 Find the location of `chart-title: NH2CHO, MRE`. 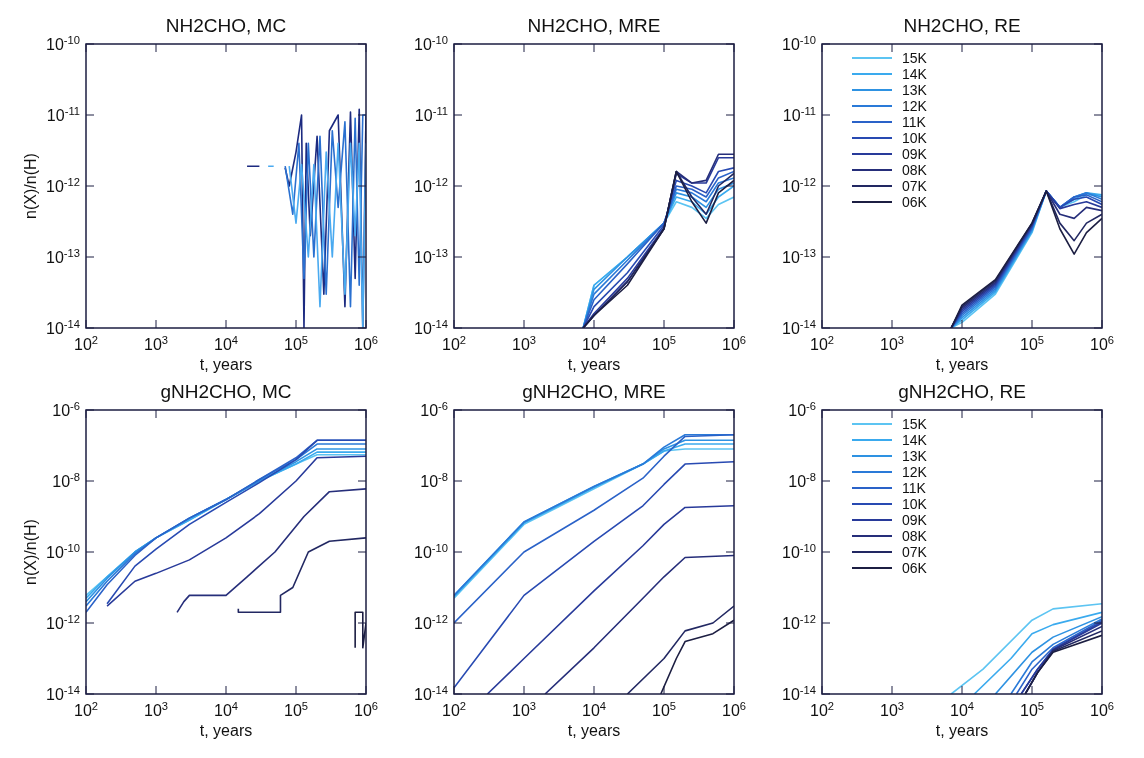

chart-title: NH2CHO, MRE is located at coordinates (594, 25).